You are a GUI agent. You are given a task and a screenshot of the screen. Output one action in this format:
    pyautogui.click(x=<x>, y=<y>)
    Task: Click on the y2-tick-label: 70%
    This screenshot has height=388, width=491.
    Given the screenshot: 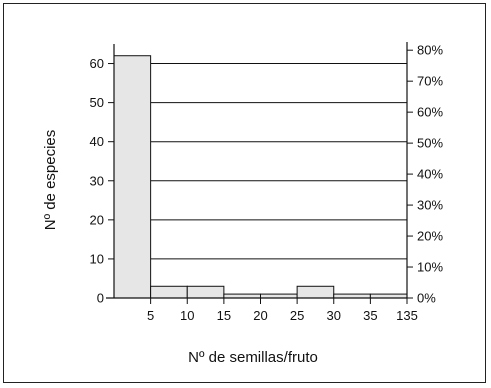 What is the action you would take?
    pyautogui.click(x=430, y=81)
    